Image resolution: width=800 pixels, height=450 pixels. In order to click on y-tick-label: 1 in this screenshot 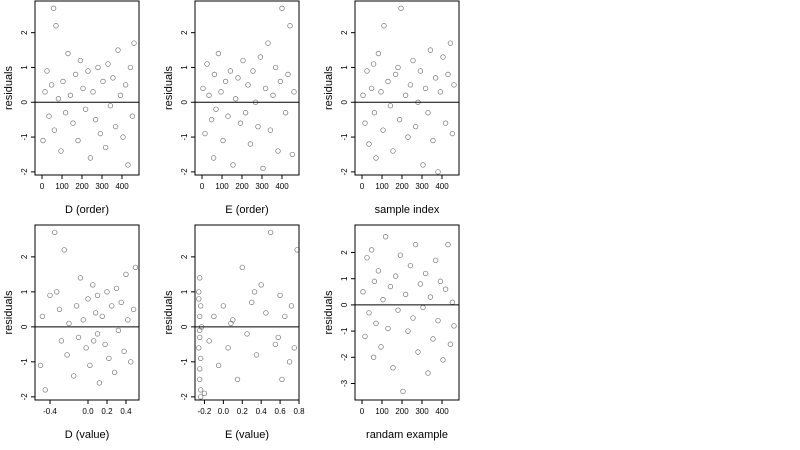, I will do `click(24, 67)`.